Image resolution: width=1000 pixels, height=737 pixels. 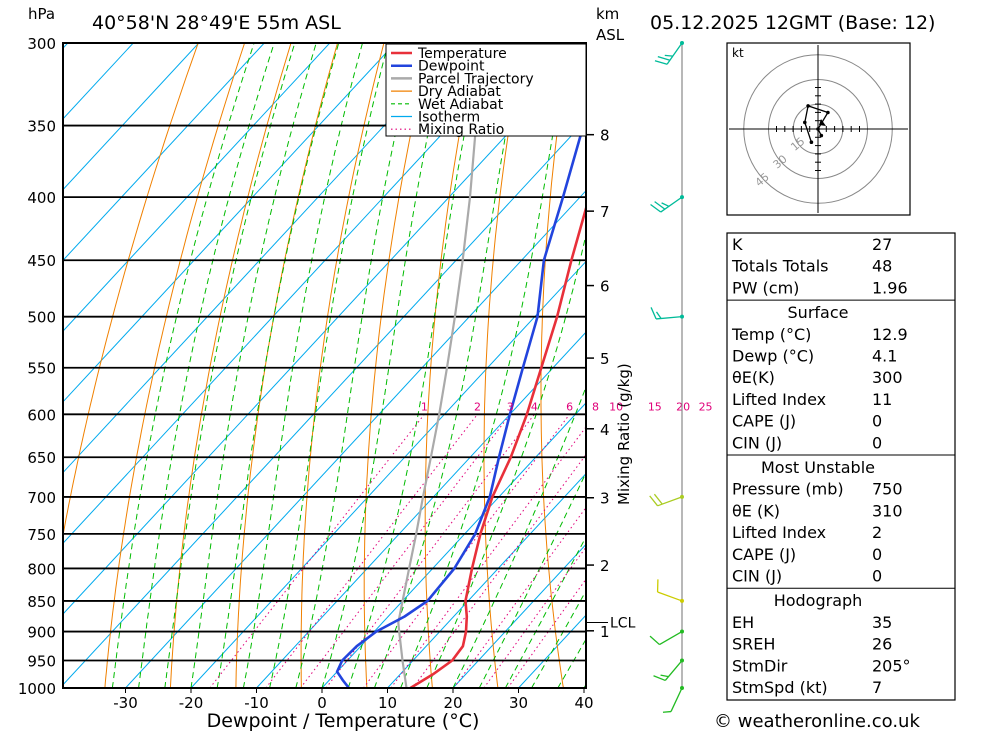 What do you see at coordinates (877, 687) in the screenshot?
I see `index-value: 7` at bounding box center [877, 687].